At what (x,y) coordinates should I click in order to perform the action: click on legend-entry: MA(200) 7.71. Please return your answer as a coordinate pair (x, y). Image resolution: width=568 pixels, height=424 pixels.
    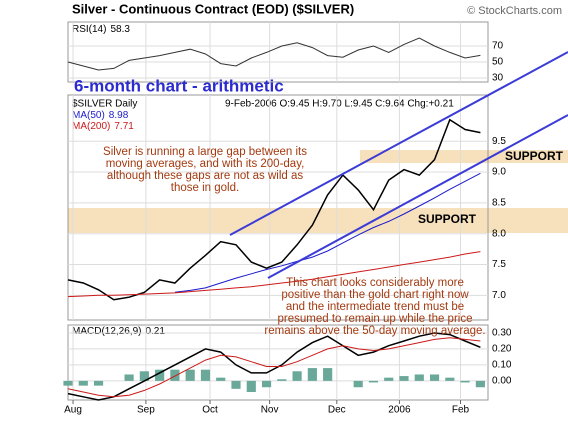
    Looking at the image, I should click on (103, 126).